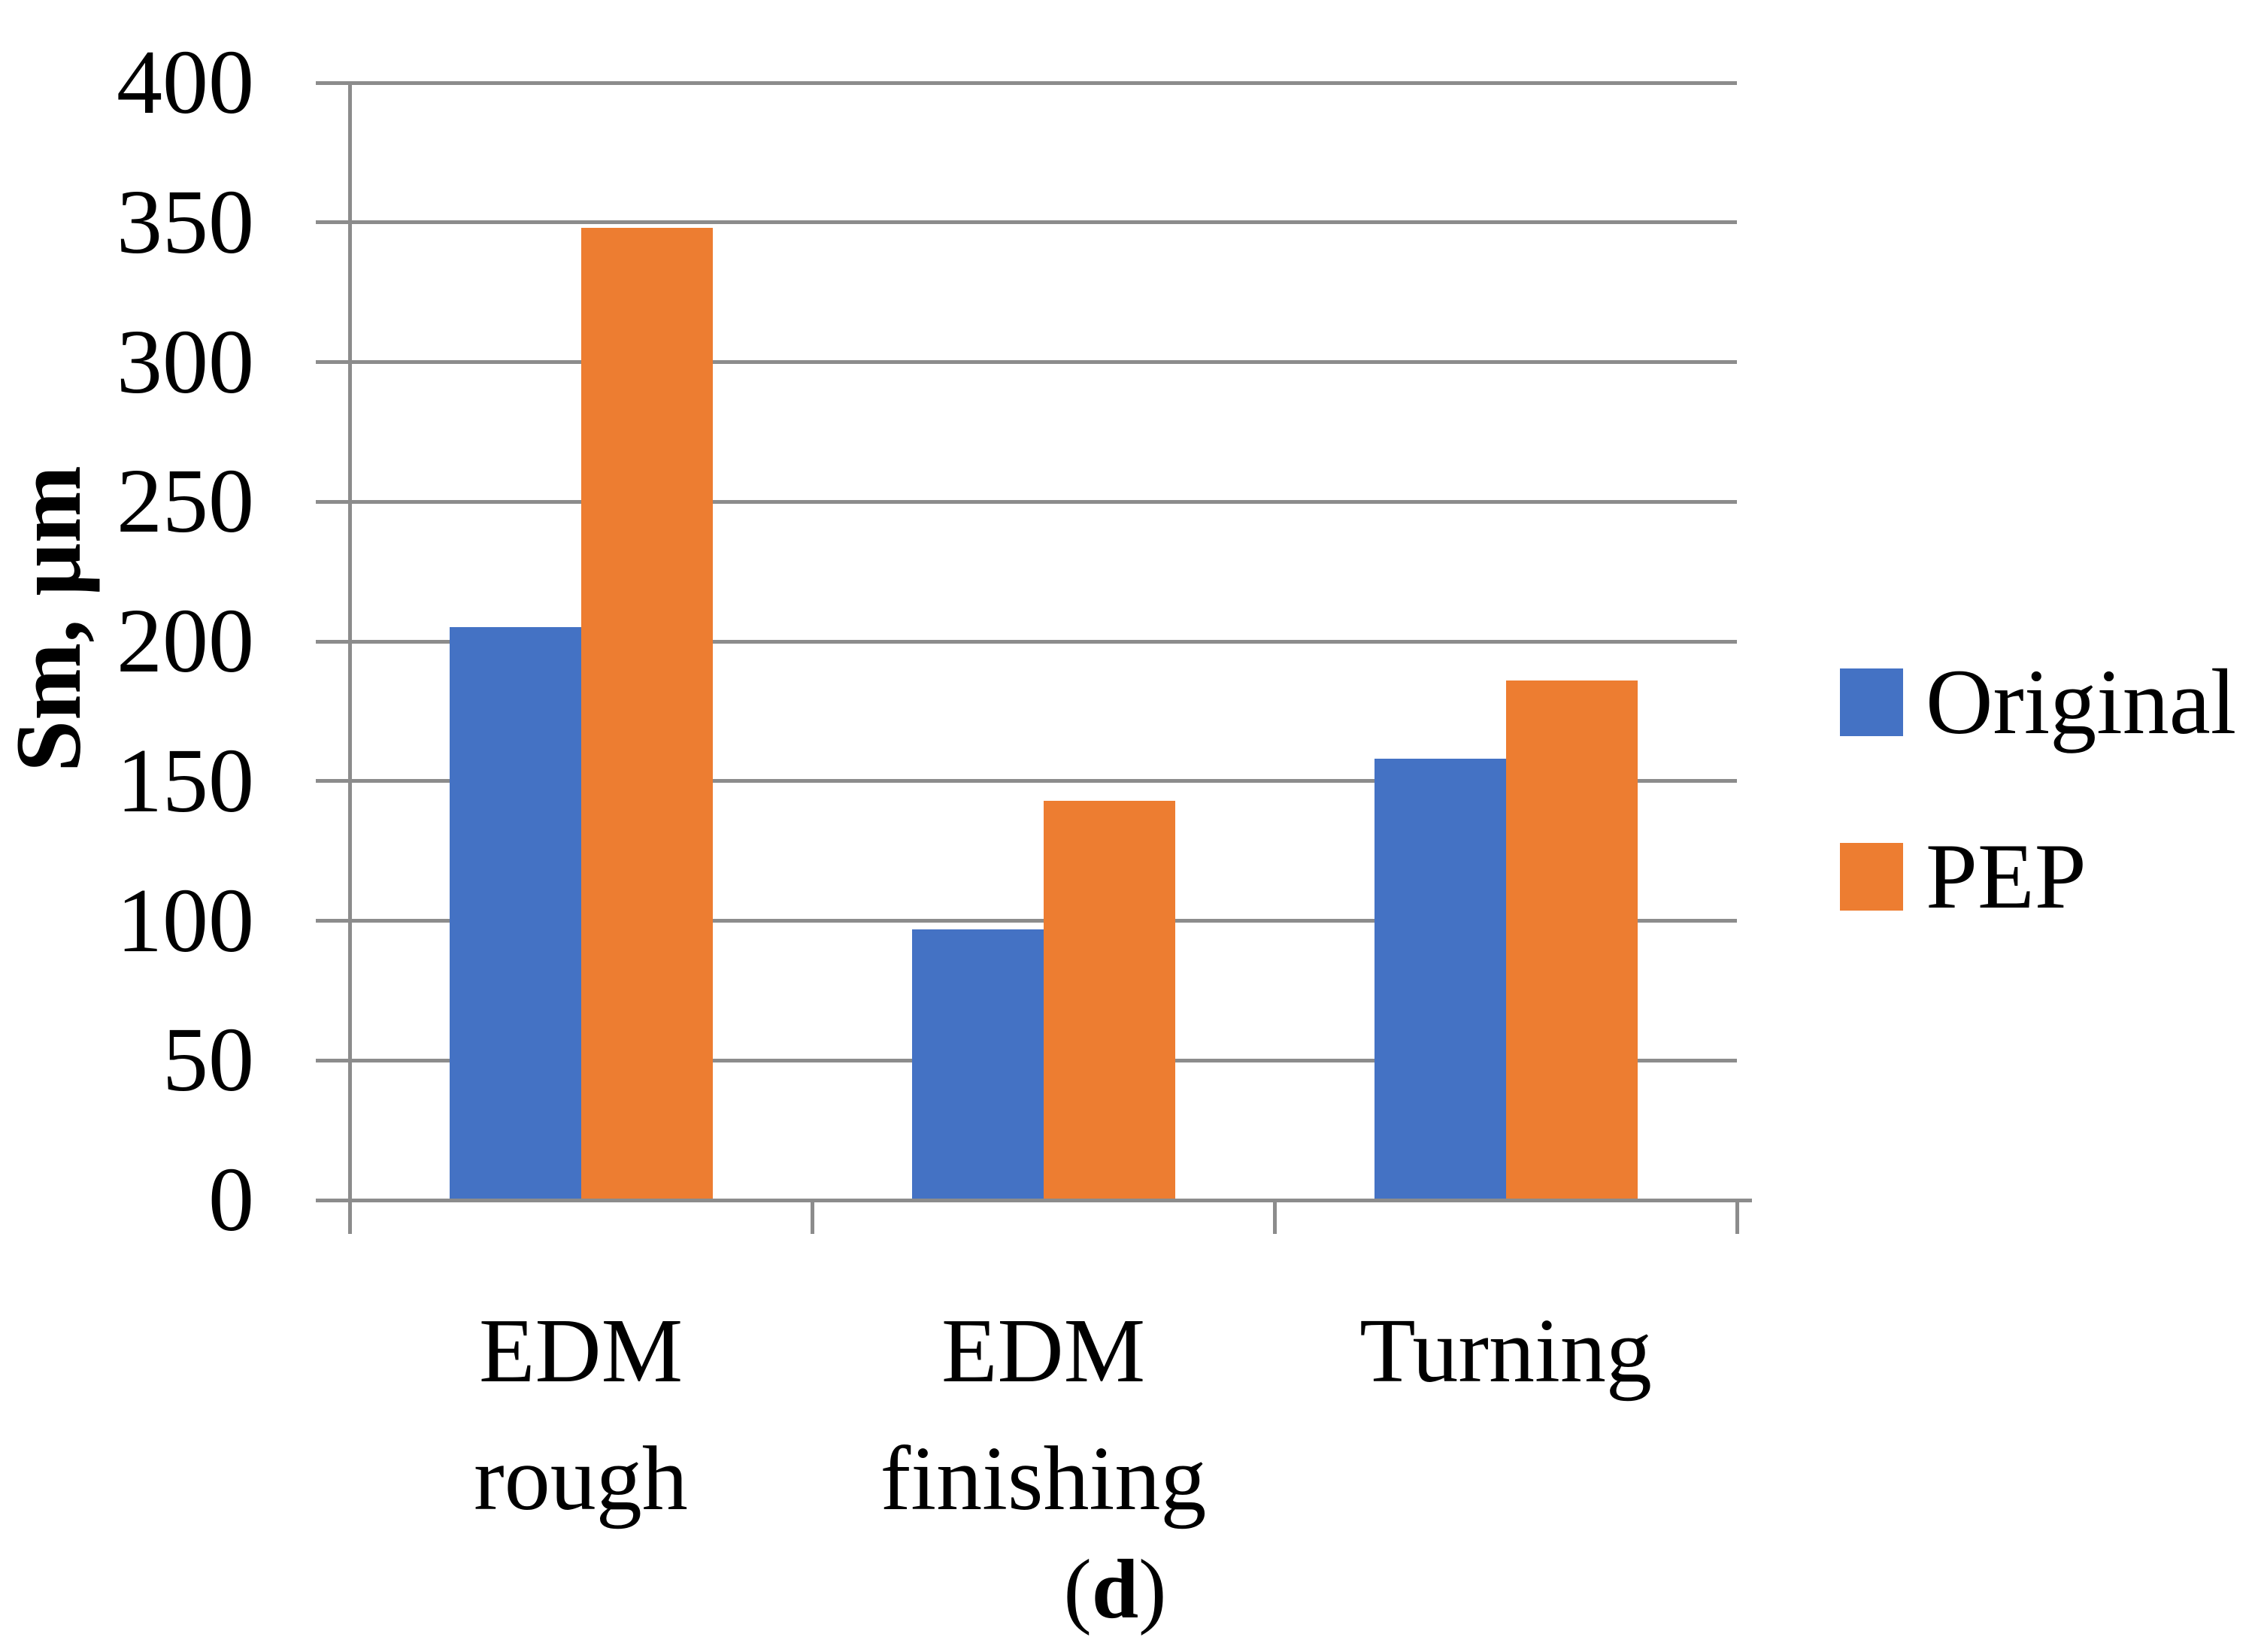  What do you see at coordinates (977, 1064) in the screenshot?
I see `bar-original-edm-finishing` at bounding box center [977, 1064].